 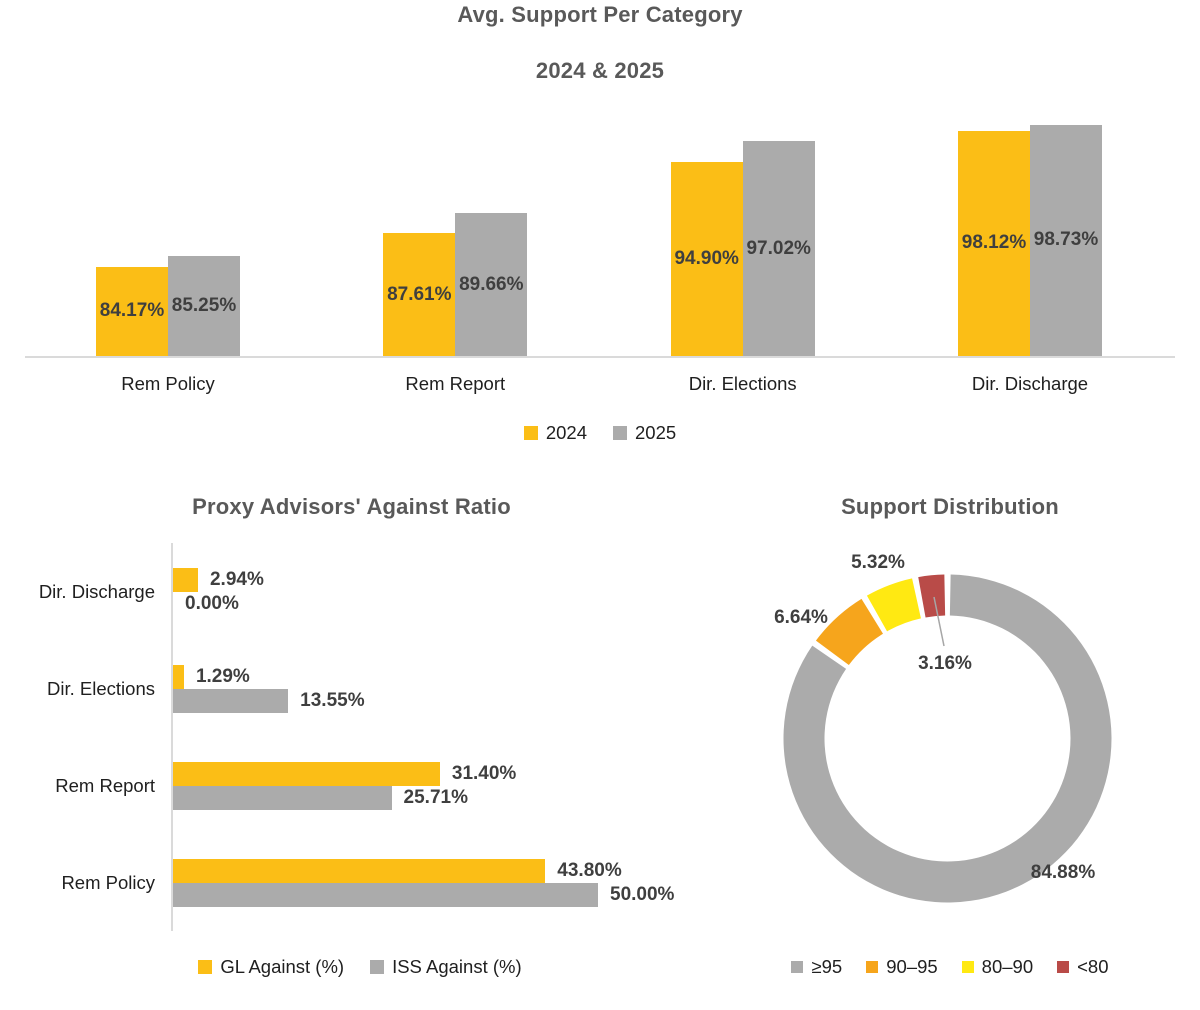 I want to click on legend-label-2024: 2024, so click(x=566, y=432).